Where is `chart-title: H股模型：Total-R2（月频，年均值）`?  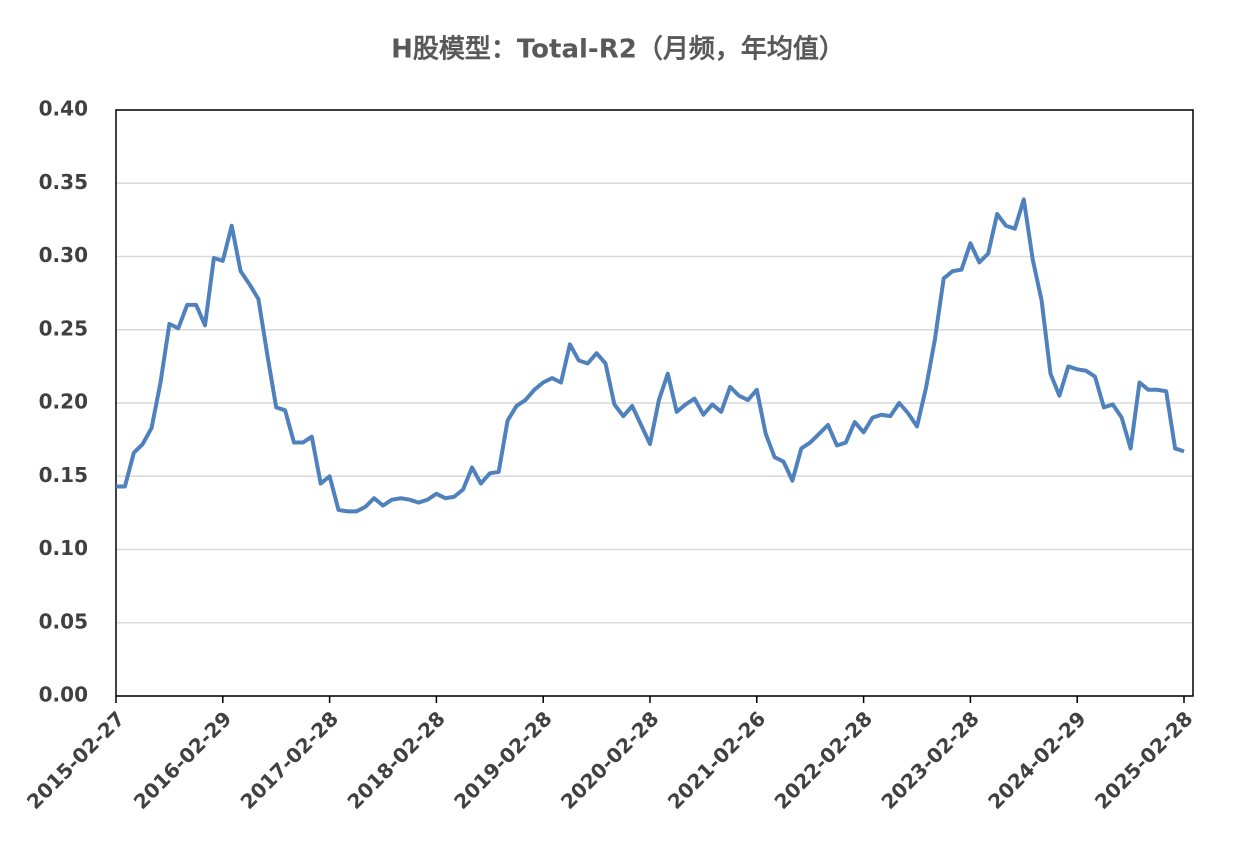
chart-title: H股模型：Total-R2（月频，年均值） is located at coordinates (618, 49).